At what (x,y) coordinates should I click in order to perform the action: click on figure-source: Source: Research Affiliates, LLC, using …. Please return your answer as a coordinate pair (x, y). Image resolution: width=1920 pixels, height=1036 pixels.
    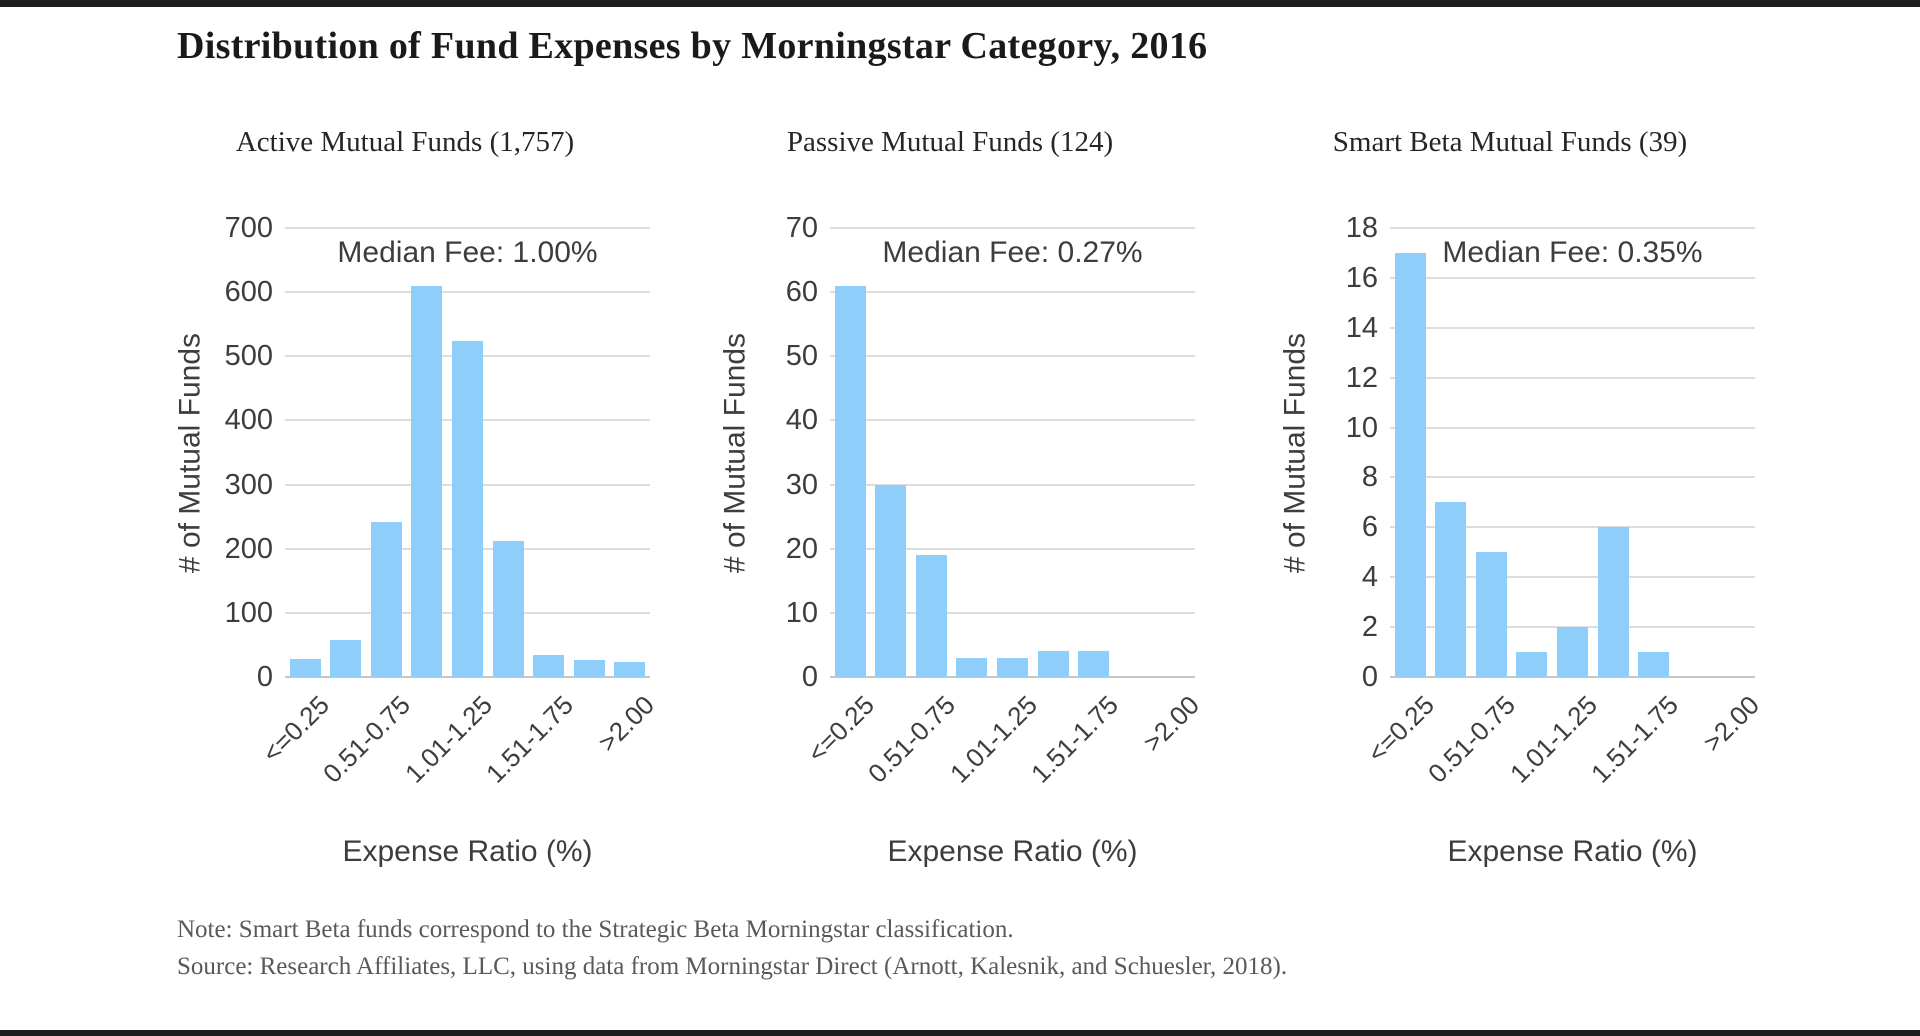
    Looking at the image, I should click on (732, 966).